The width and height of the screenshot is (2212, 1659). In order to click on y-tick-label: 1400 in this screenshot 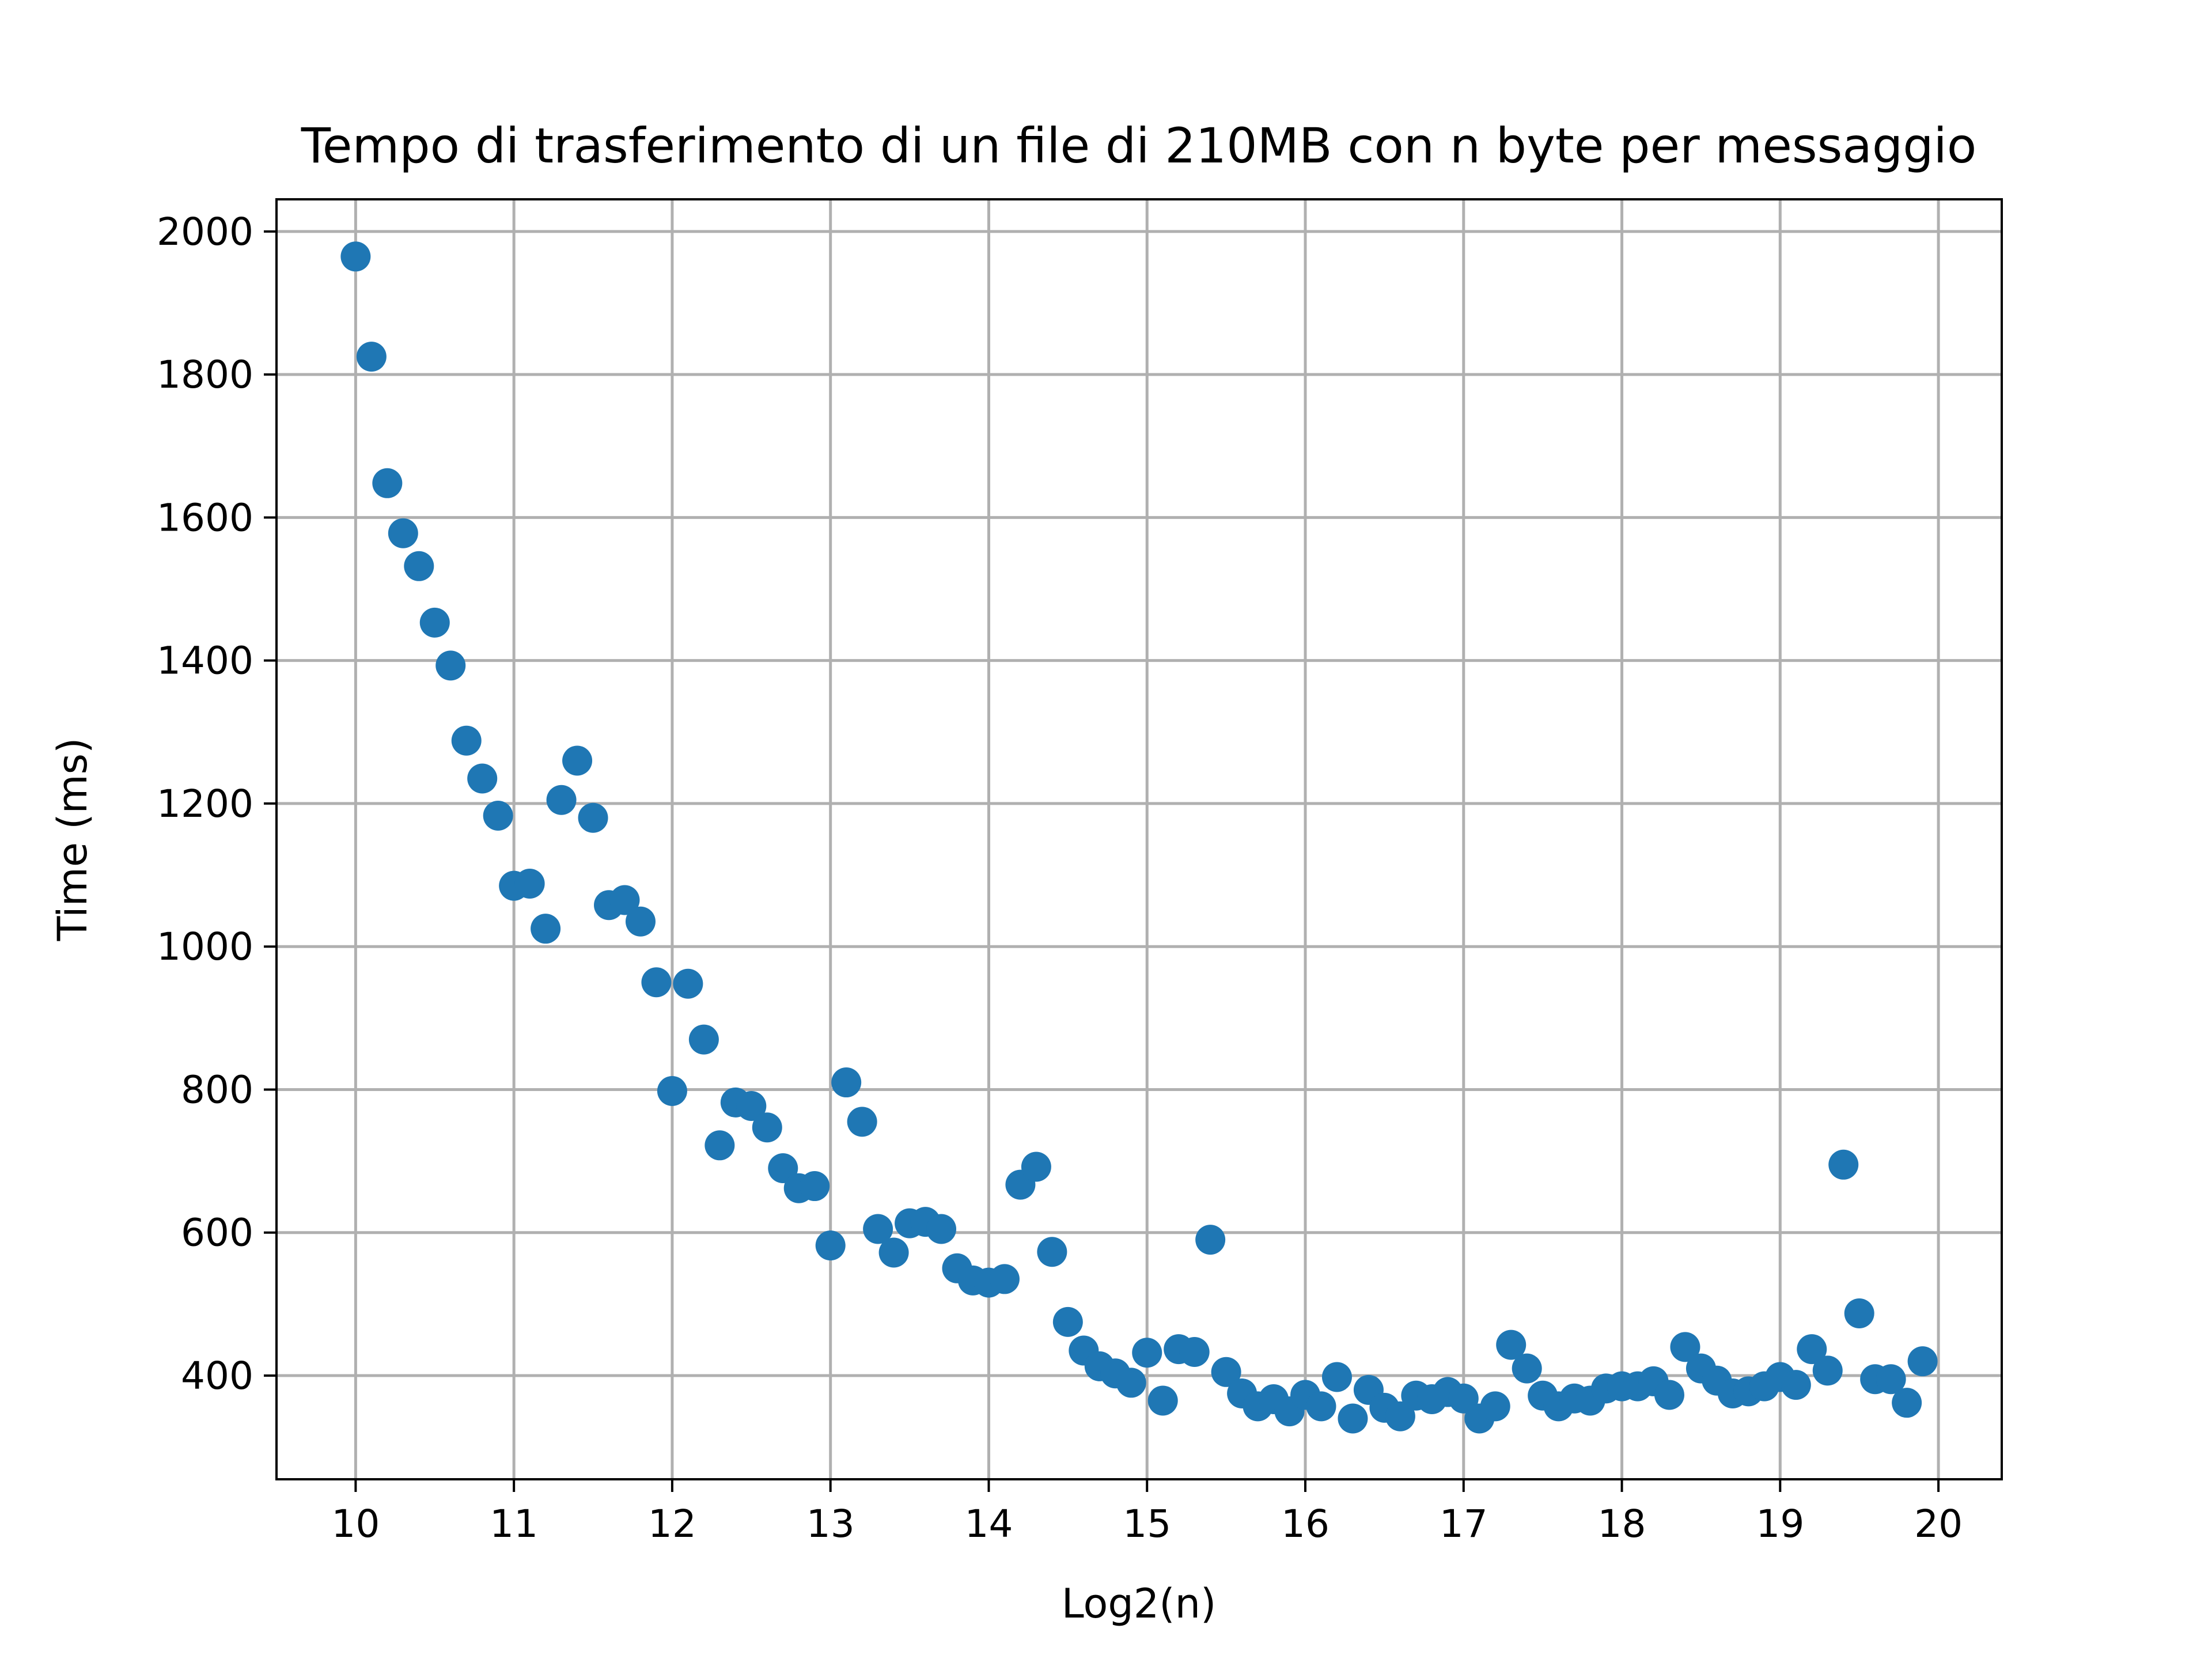, I will do `click(205, 661)`.